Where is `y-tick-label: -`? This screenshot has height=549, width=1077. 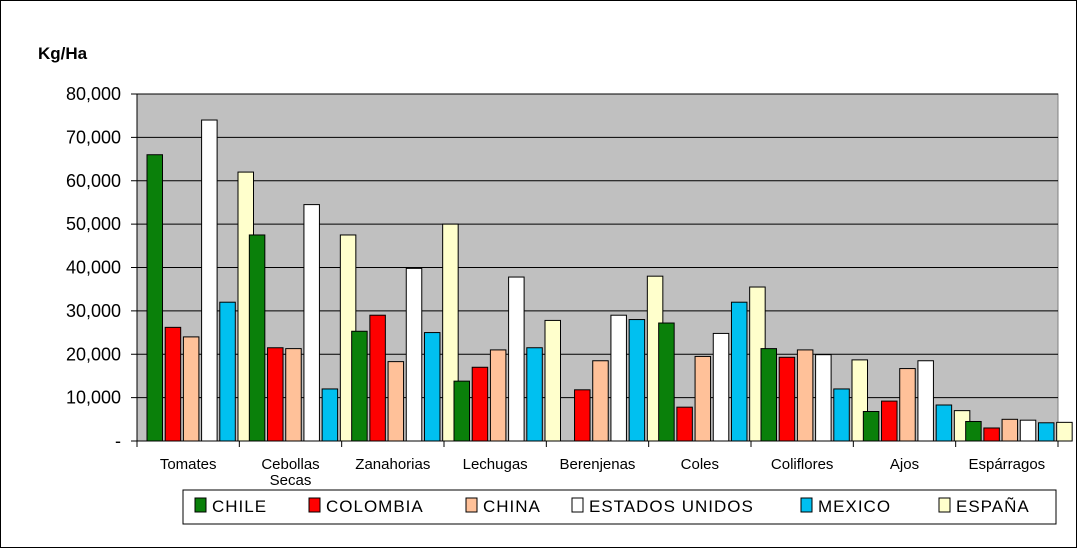
y-tick-label: - is located at coordinates (118, 441).